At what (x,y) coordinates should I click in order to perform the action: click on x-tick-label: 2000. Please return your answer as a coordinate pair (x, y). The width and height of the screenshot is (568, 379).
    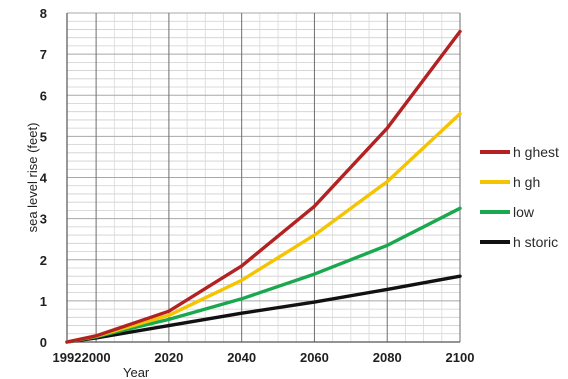
    Looking at the image, I should click on (96, 357).